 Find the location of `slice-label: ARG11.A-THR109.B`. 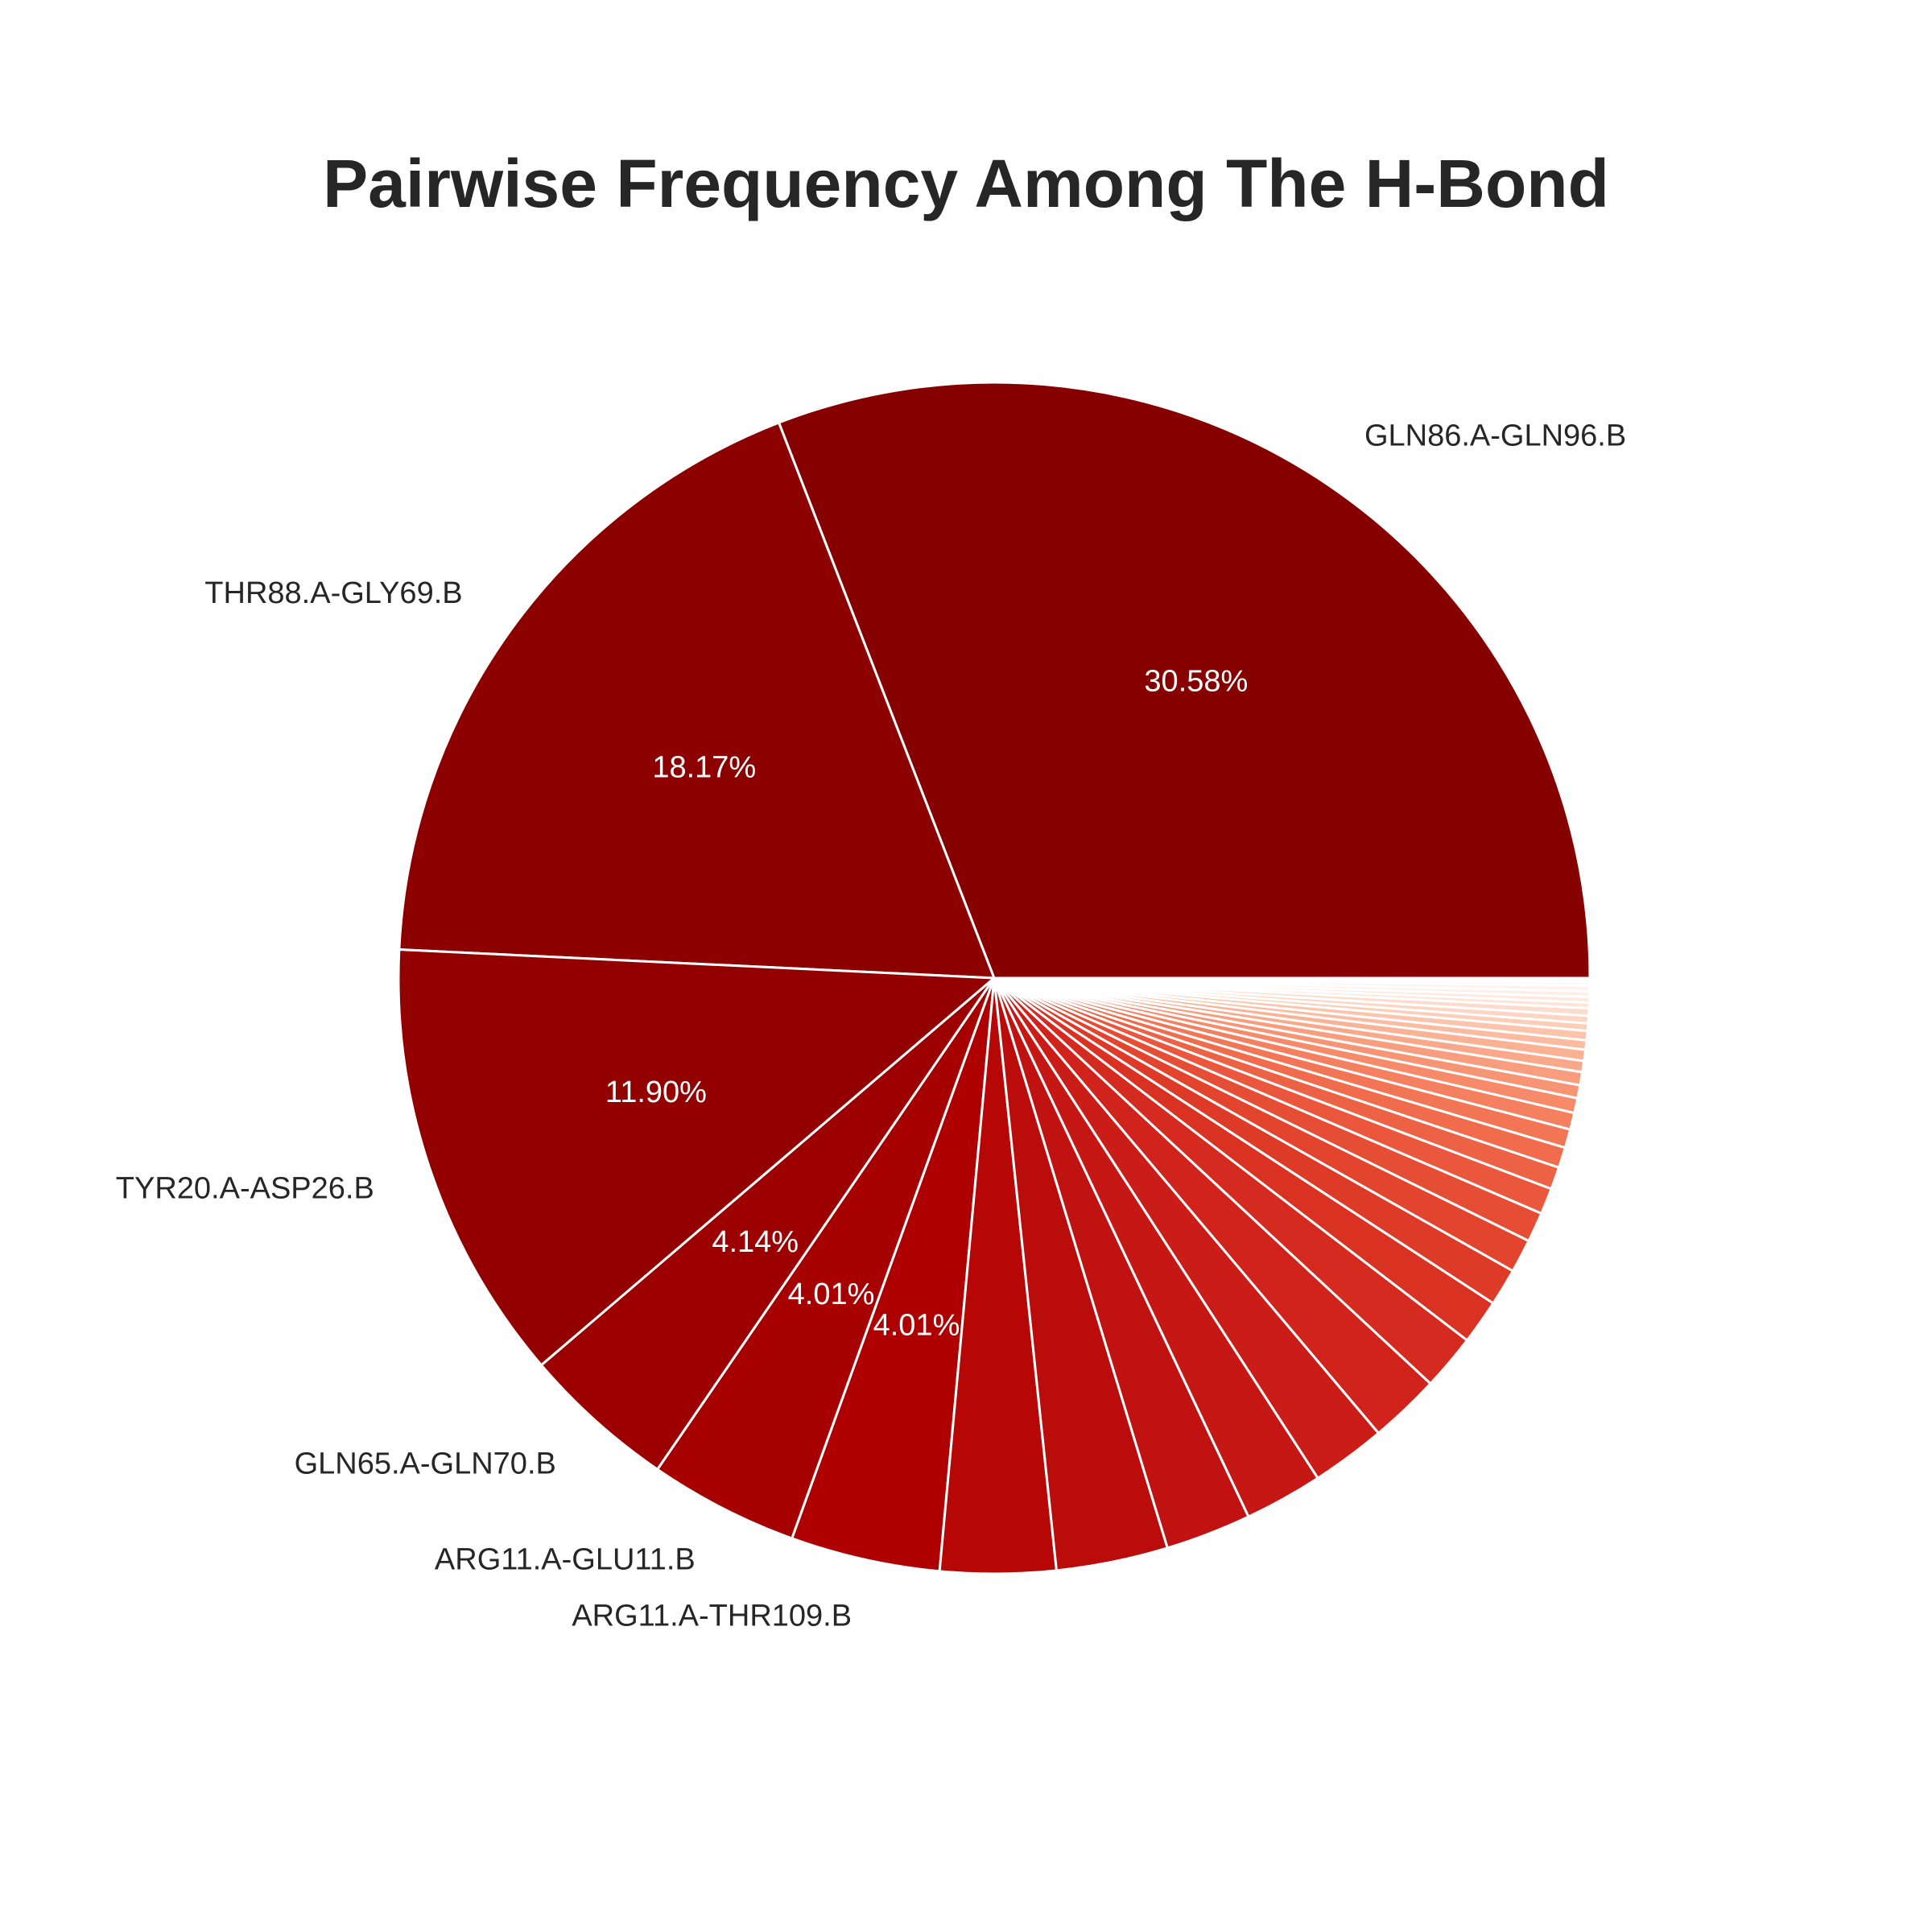

slice-label: ARG11.A-THR109.B is located at coordinates (712, 1616).